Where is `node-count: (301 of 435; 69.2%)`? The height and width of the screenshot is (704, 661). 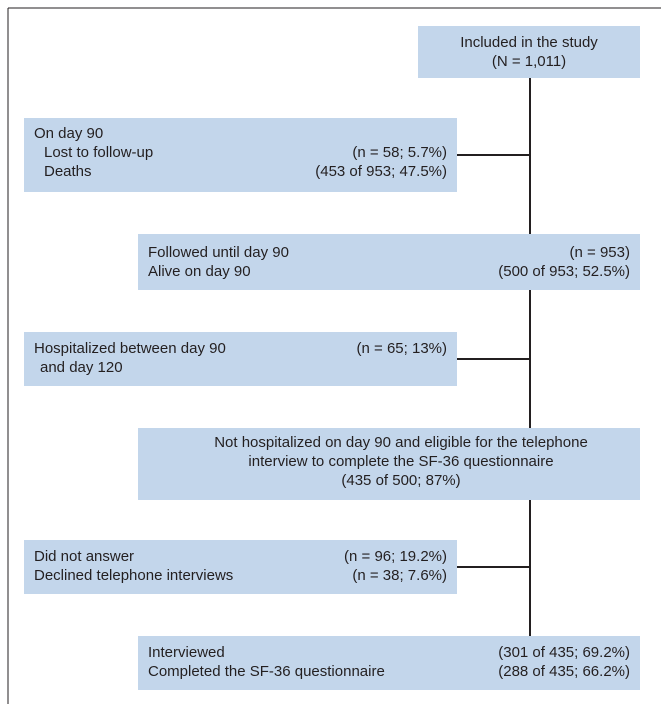
node-count: (301 of 435; 69.2%) is located at coordinates (564, 652).